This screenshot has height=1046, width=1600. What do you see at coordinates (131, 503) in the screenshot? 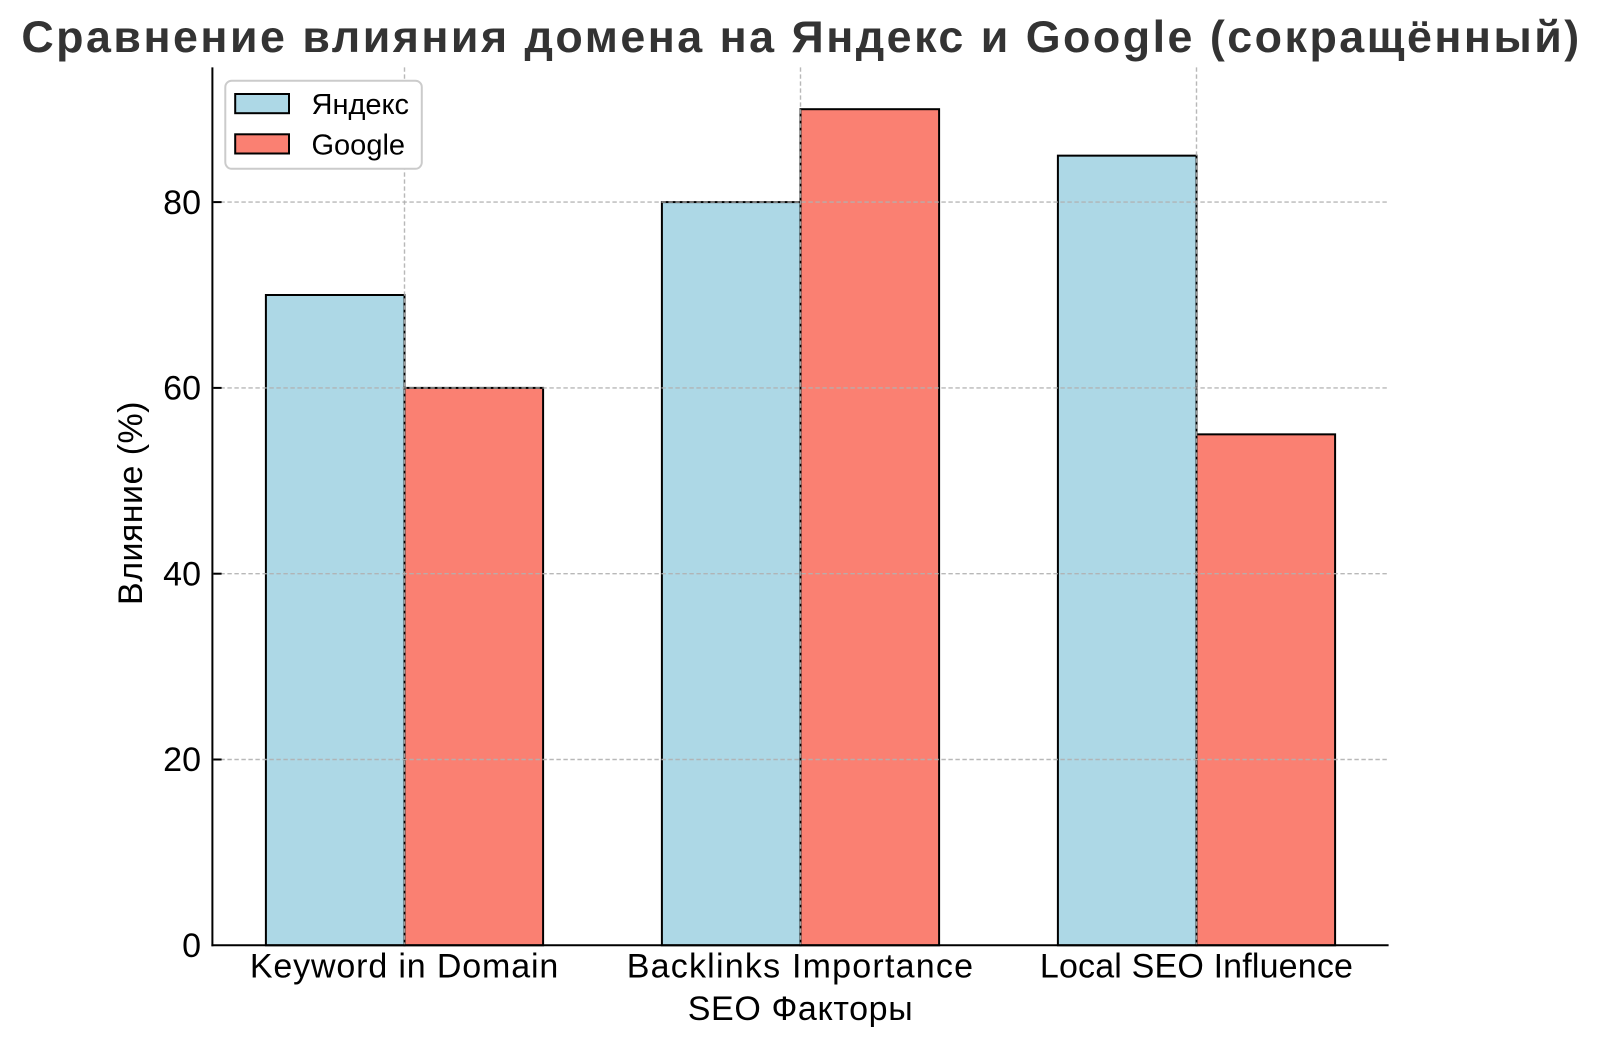
I see `svg-text: Влияние (%)` at bounding box center [131, 503].